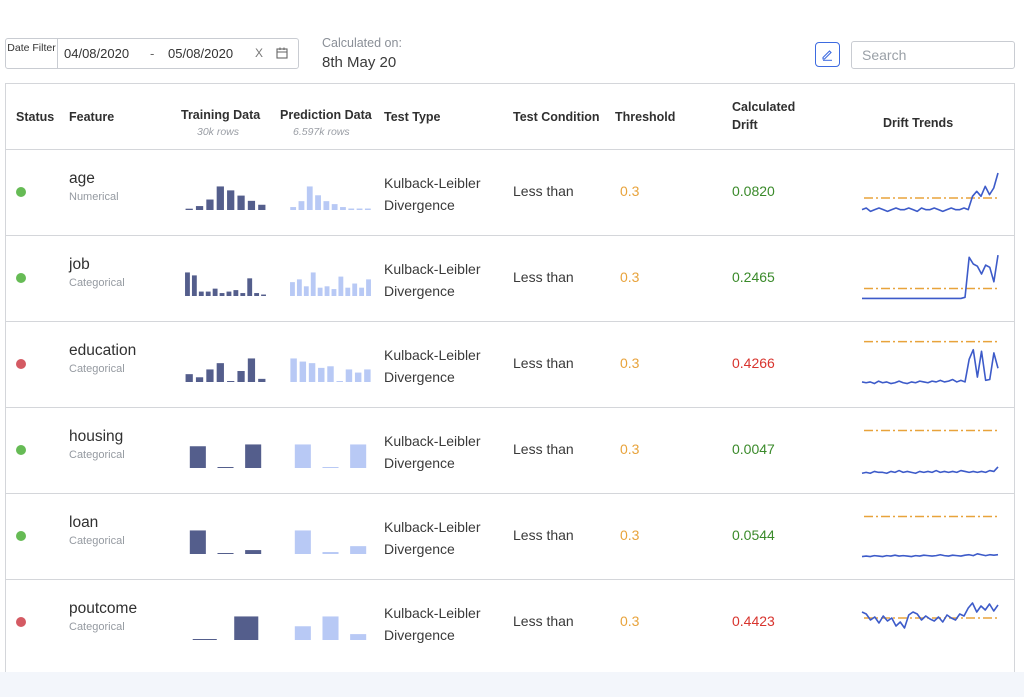 The height and width of the screenshot is (697, 1024). What do you see at coordinates (326, 115) in the screenshot?
I see `header-prediction-data: Prediction Data` at bounding box center [326, 115].